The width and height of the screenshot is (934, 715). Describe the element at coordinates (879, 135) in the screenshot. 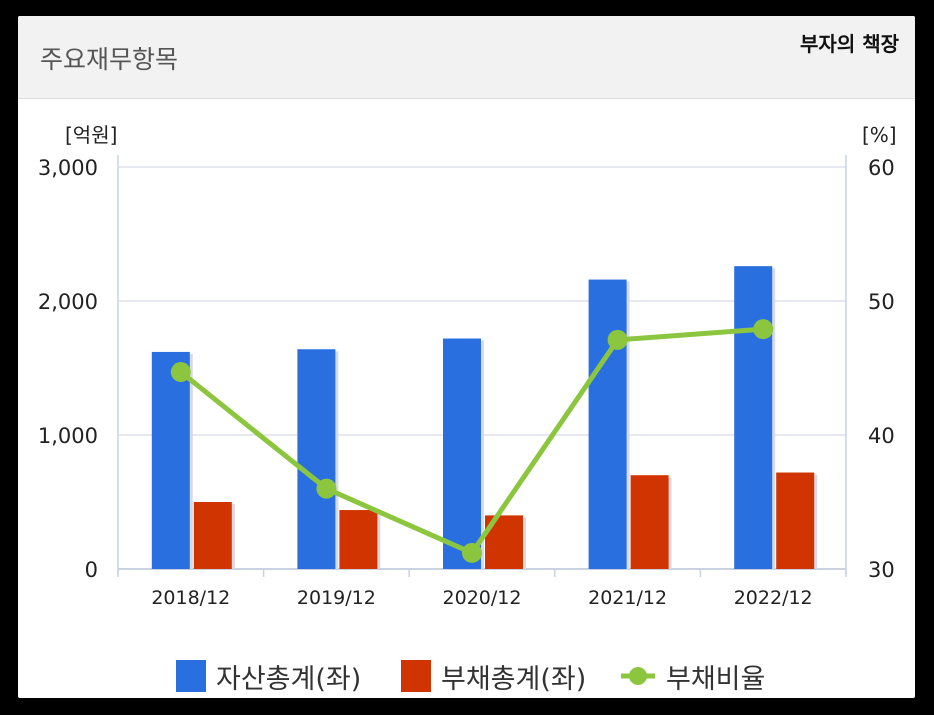

I see `right-axis-unit: [%]` at that location.